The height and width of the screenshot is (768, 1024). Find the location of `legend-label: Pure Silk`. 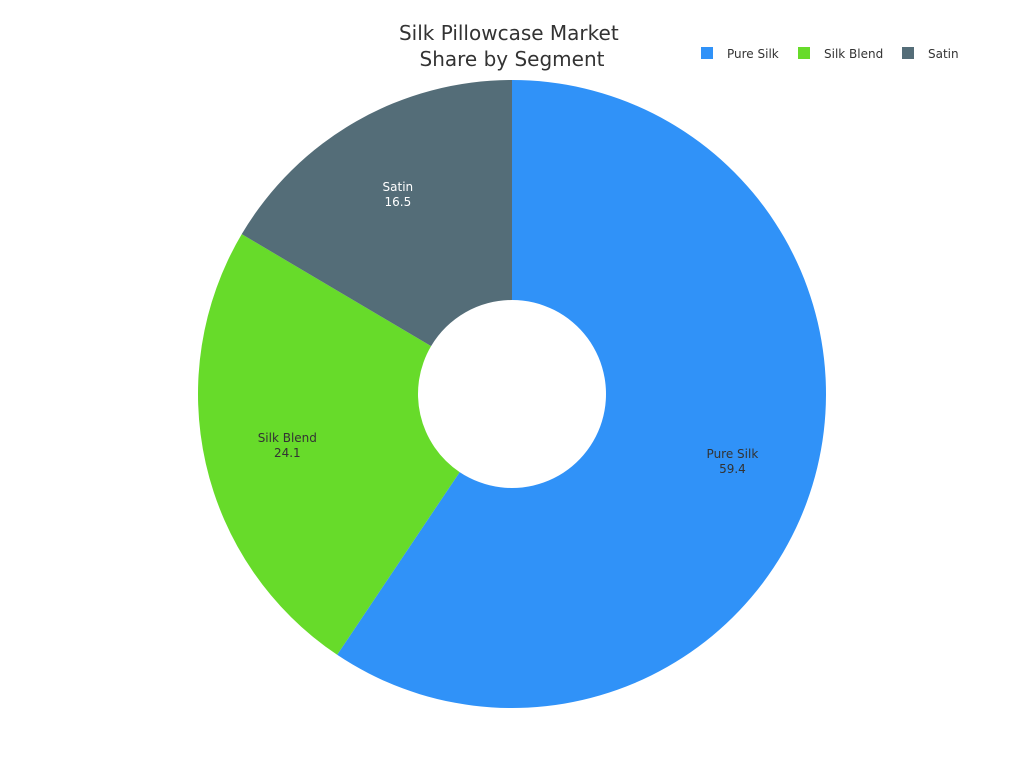

legend-label: Pure Silk is located at coordinates (753, 54).